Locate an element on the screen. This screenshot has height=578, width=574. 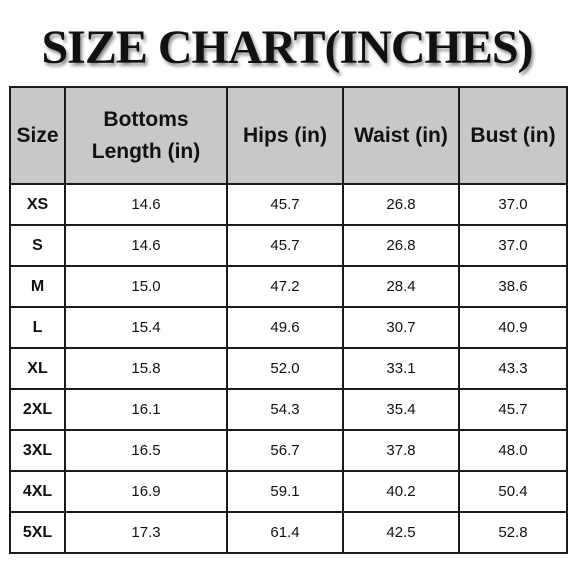
cell-bust: 48.0 is located at coordinates (513, 450).